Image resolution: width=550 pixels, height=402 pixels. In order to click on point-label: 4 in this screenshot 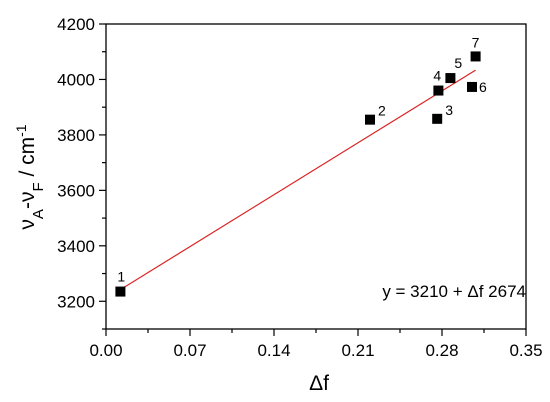, I will do `click(437, 76)`.